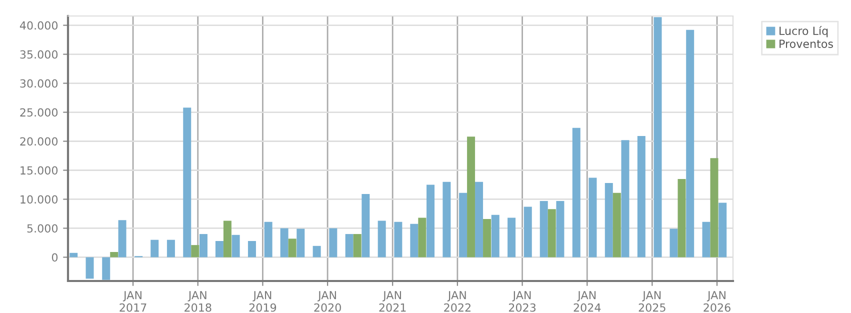 The image size is (851, 313). What do you see at coordinates (804, 32) in the screenshot?
I see `legend-label: Lucro Líq` at bounding box center [804, 32].